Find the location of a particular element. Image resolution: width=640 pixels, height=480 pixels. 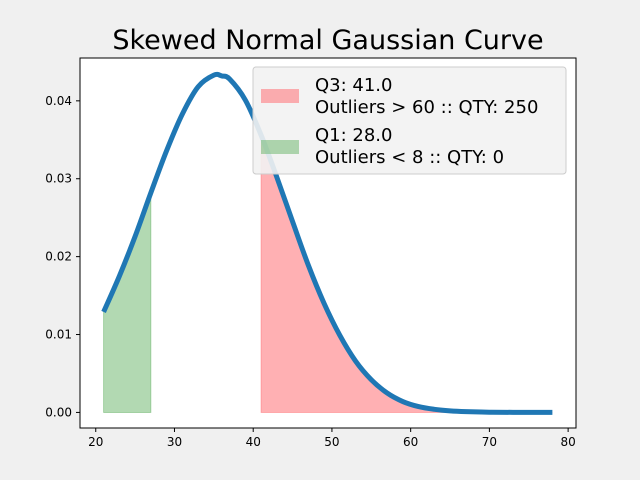

legend-swatch-q3 is located at coordinates (280, 96).